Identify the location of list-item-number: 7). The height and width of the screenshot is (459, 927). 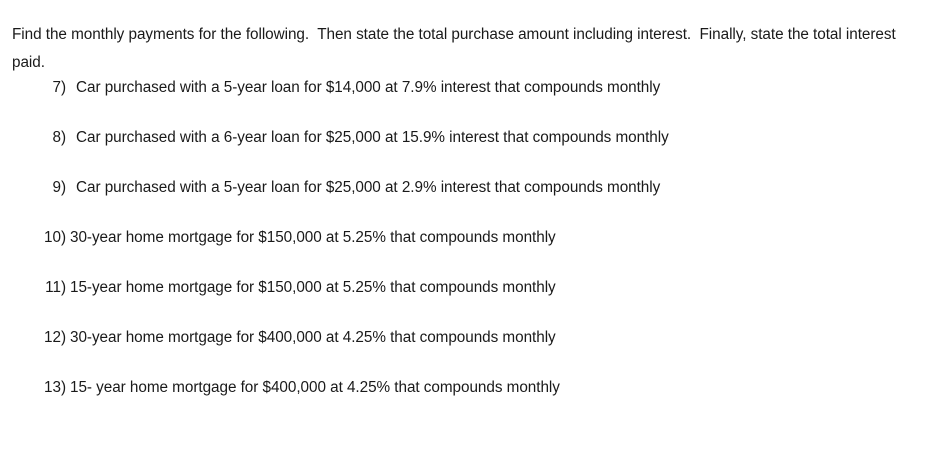
(59, 87).